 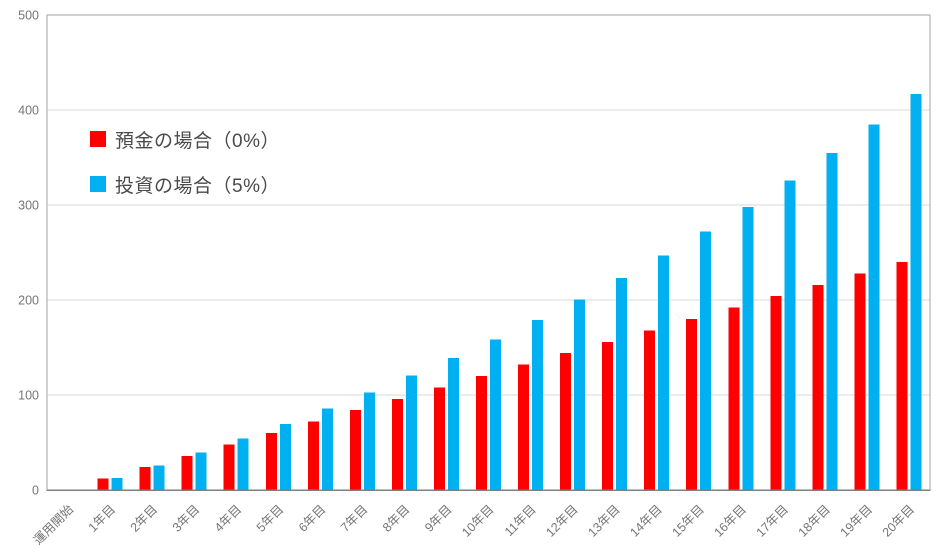 What do you see at coordinates (687, 520) in the screenshot?
I see `x-axis-label: 15年目` at bounding box center [687, 520].